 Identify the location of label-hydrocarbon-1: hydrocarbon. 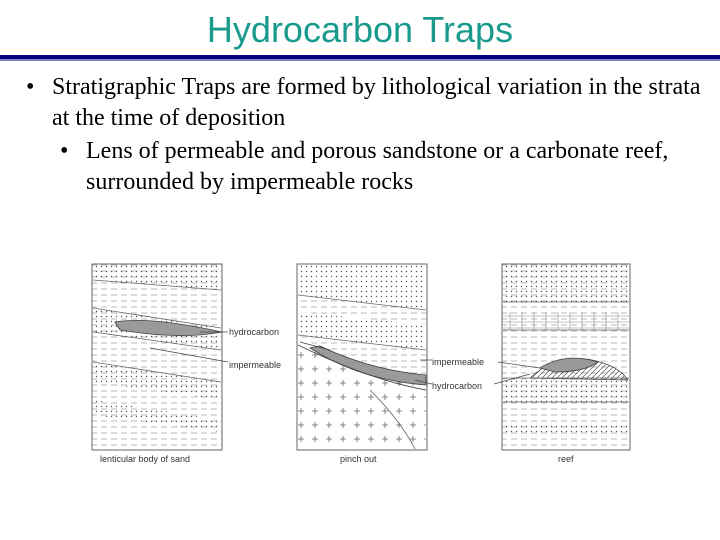
(254, 332).